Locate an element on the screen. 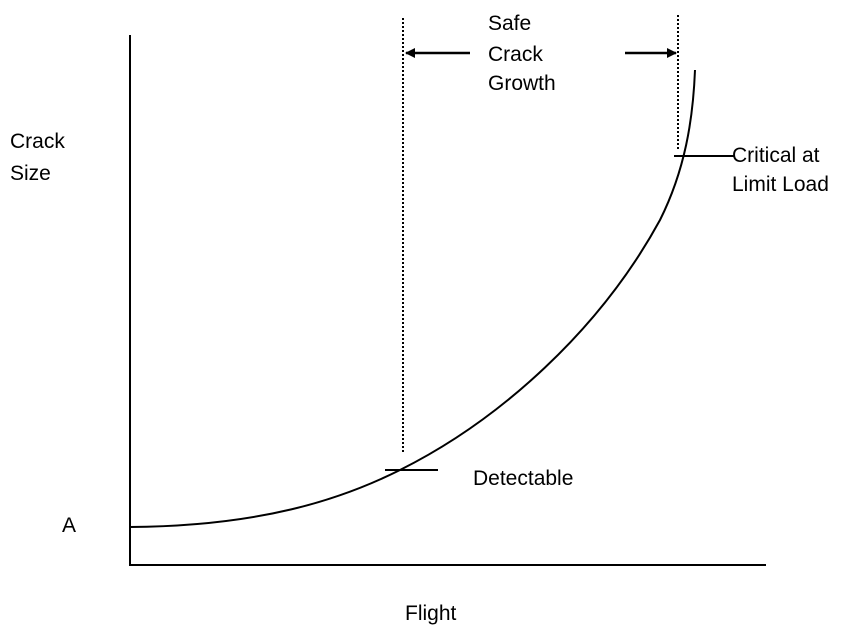  interval-label: Safe Crack Growth is located at coordinates (522, 53).